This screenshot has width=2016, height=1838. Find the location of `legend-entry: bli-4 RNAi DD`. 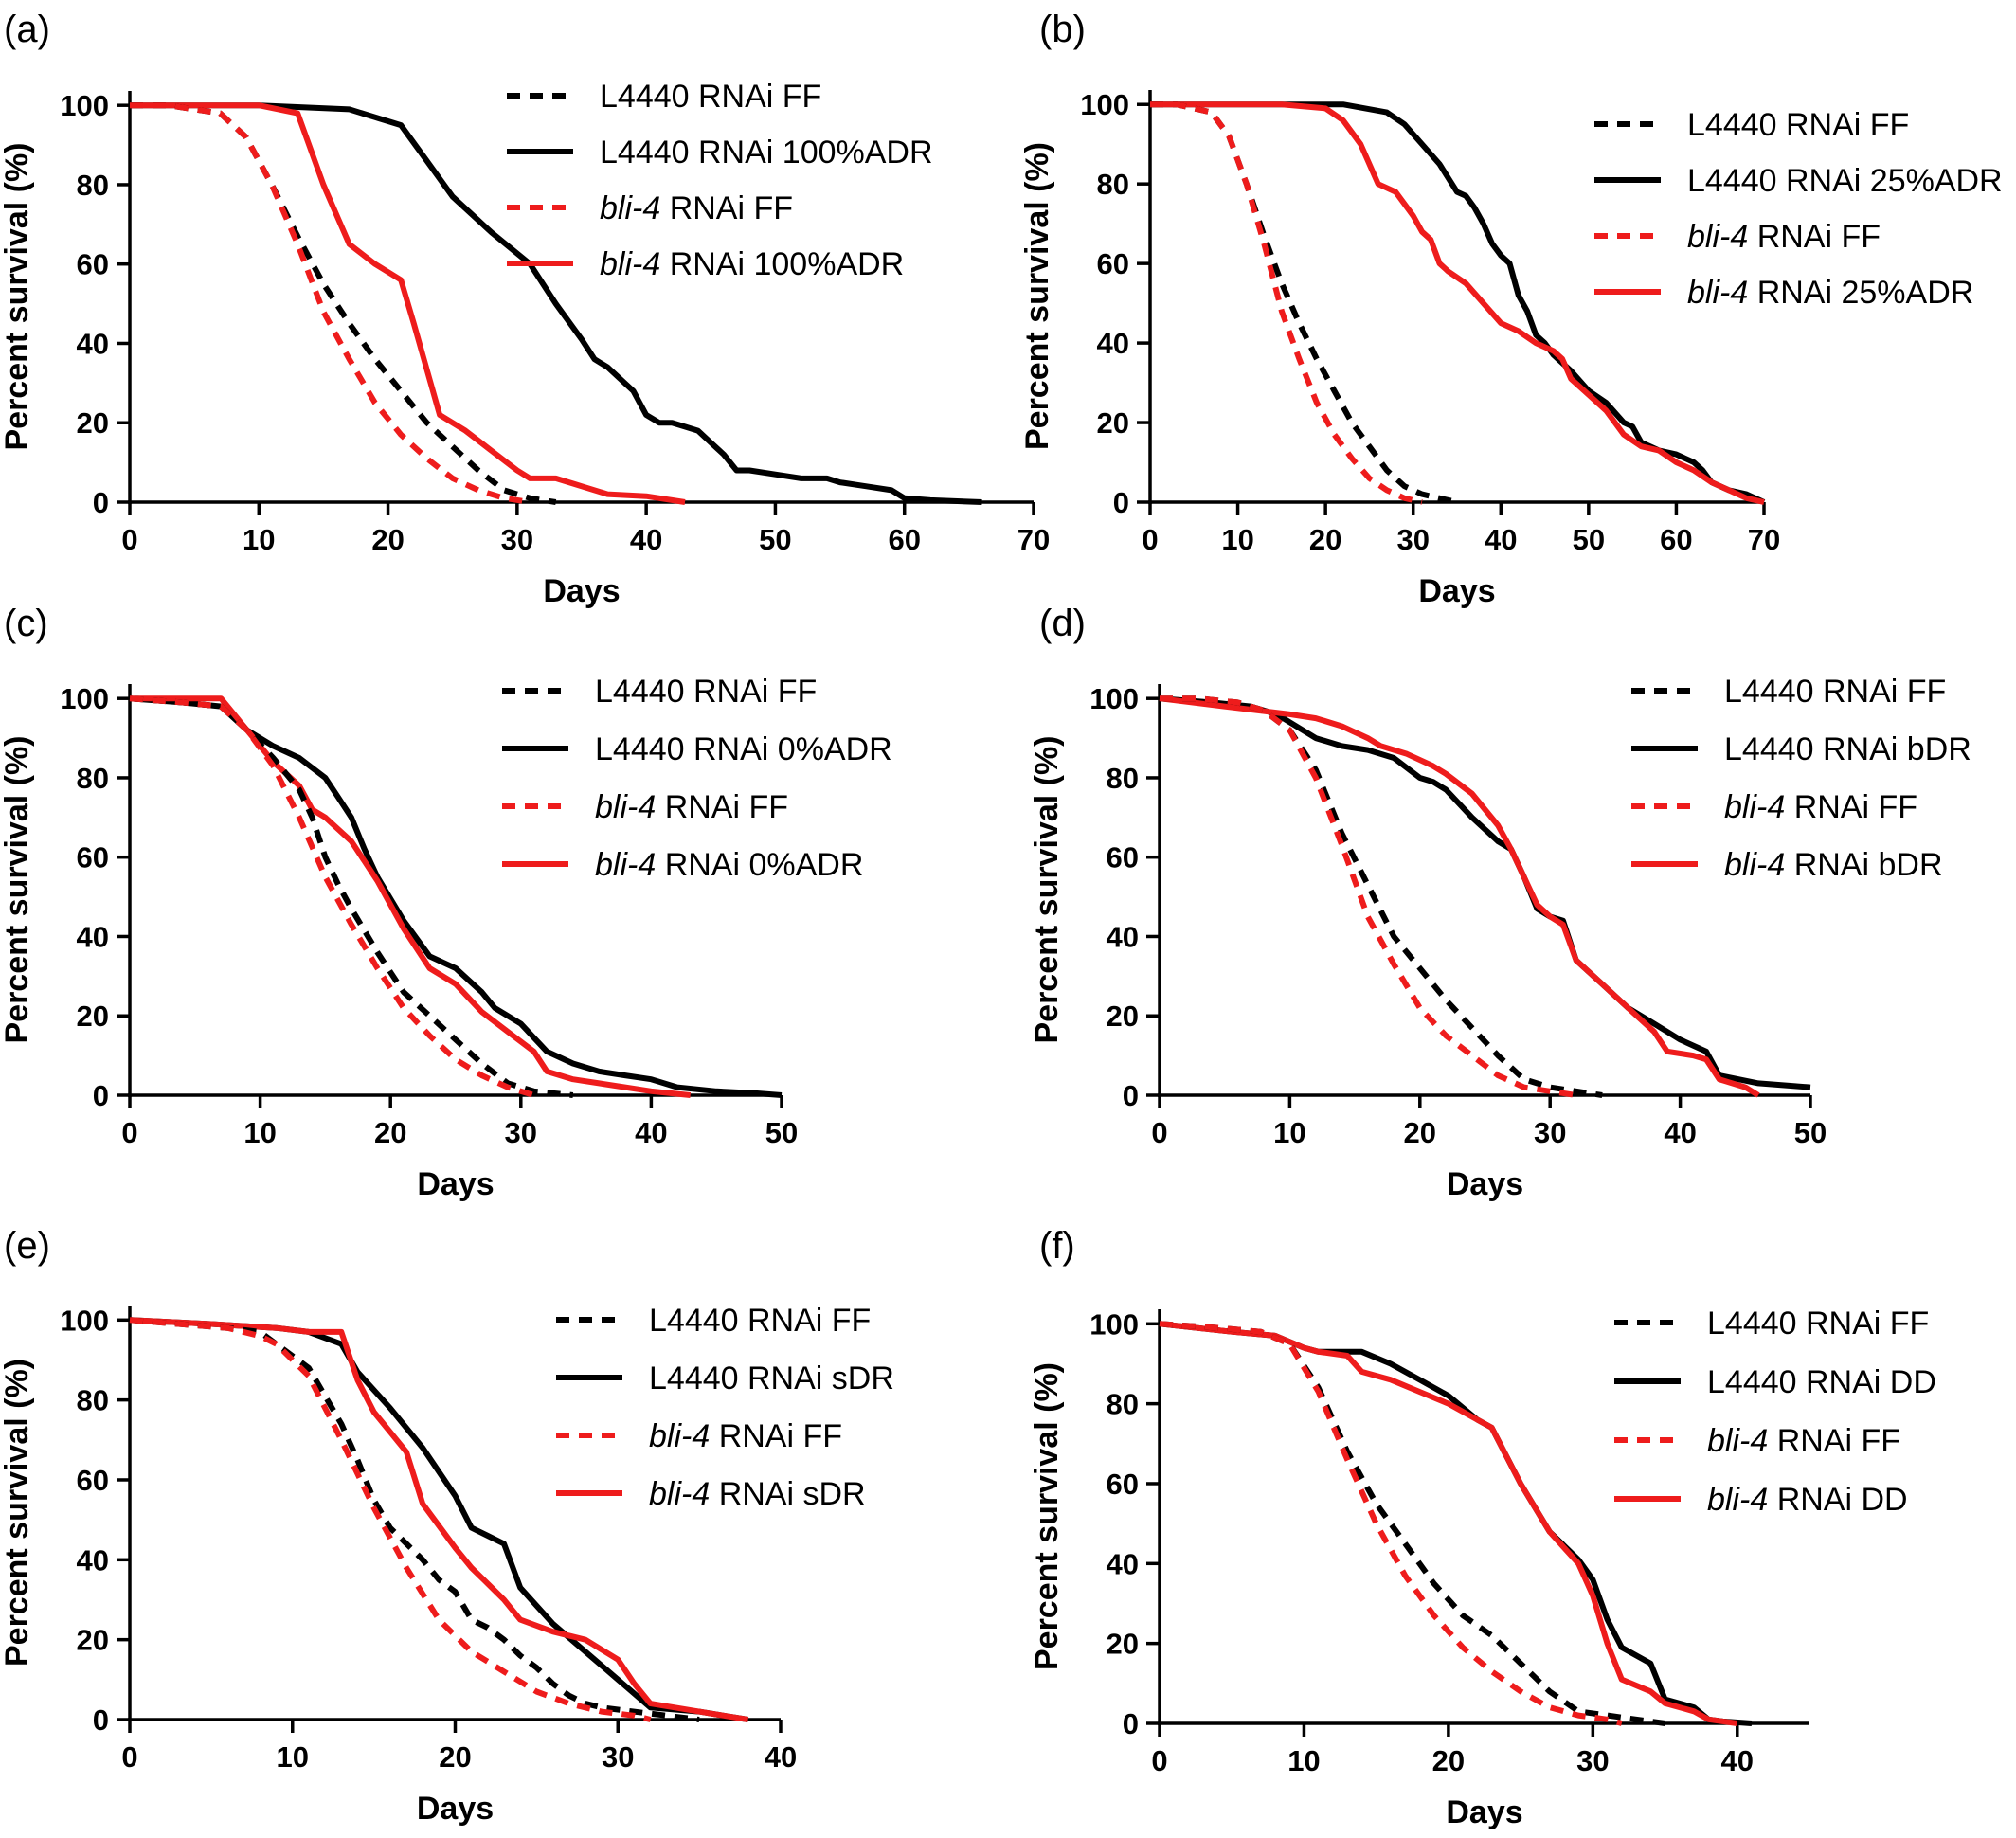

legend-entry: bli-4 RNAi DD is located at coordinates (1807, 1500).